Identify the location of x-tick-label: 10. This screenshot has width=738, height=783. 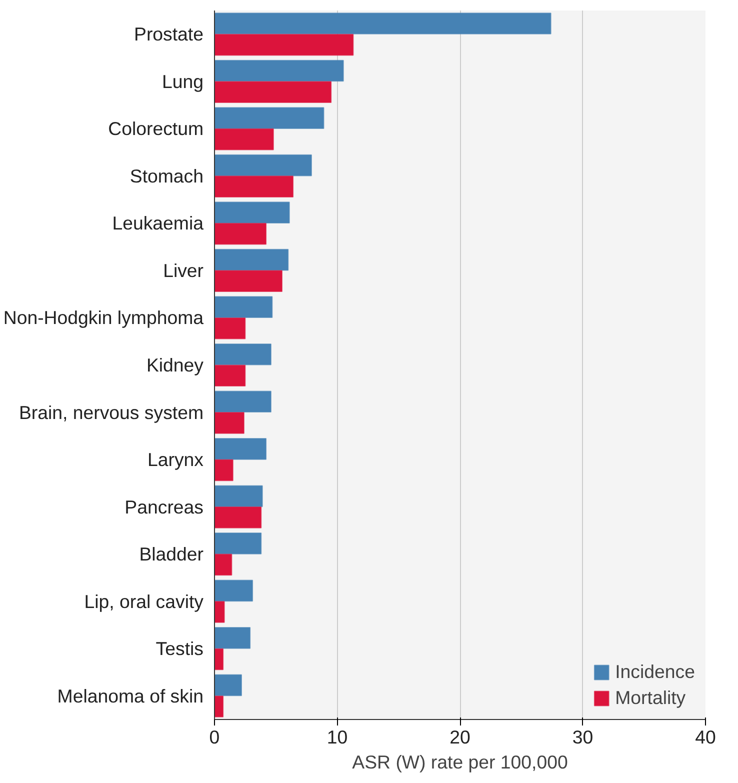
(337, 737).